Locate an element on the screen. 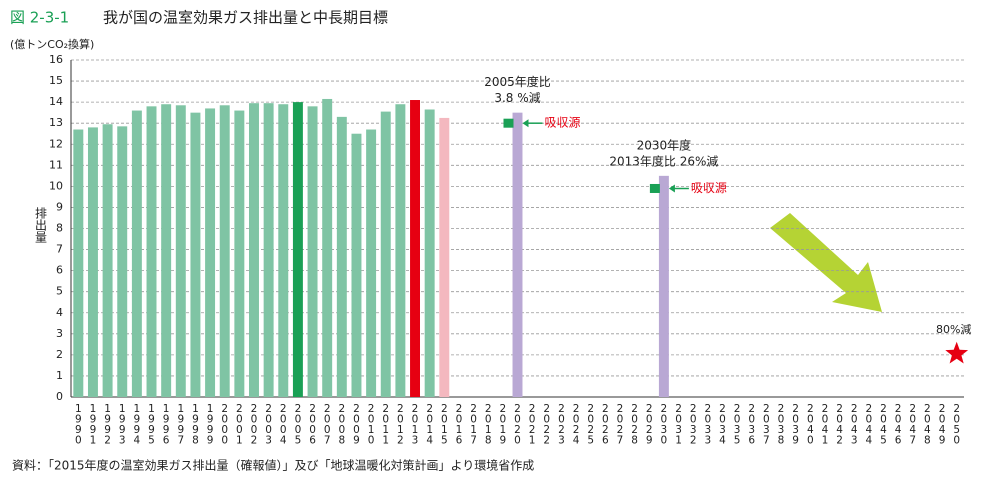 Image resolution: width=987 pixels, height=492 pixels. x-tick-label: 2027 is located at coordinates (620, 424).